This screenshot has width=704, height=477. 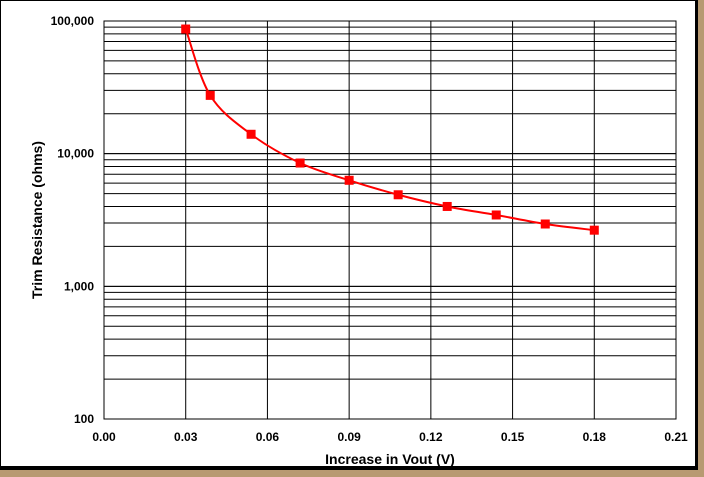 I want to click on y-tick-label: 1,000, so click(x=79, y=286).